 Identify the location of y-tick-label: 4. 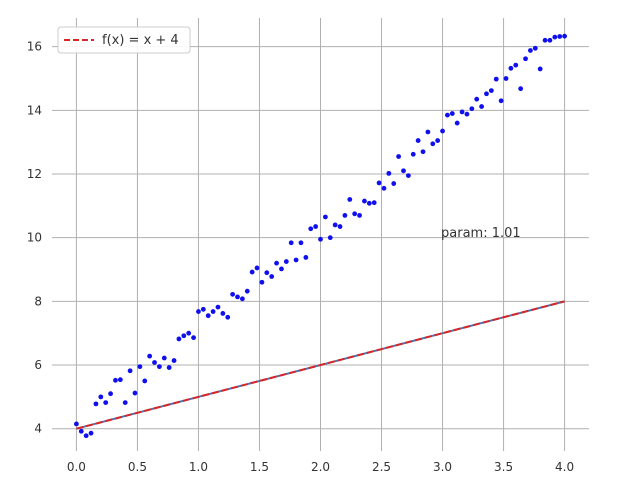
(38, 429).